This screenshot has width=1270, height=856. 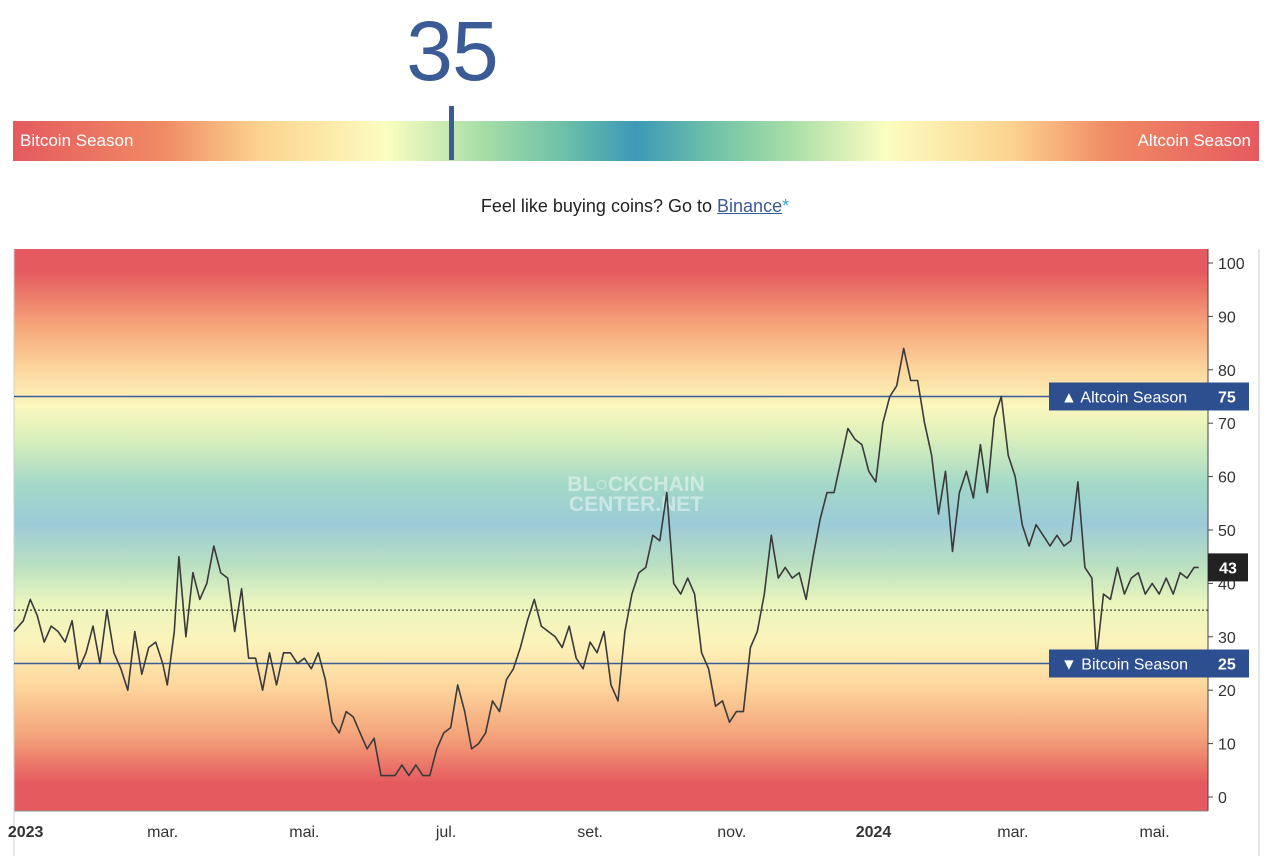 I want to click on y-tick-label: 30, so click(x=1227, y=638).